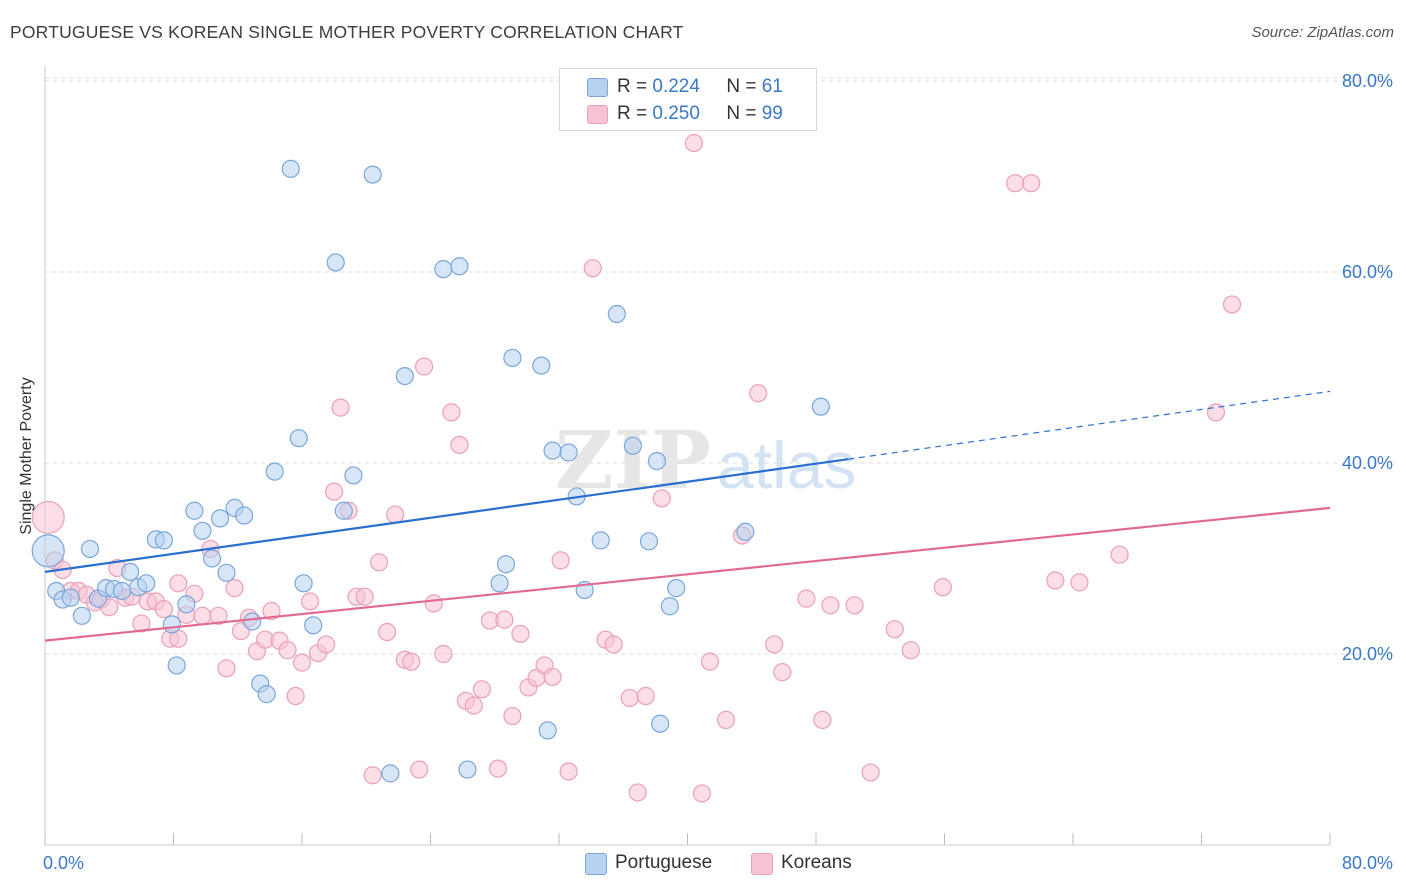  I want to click on legend-r-value: 0.250, so click(676, 113).